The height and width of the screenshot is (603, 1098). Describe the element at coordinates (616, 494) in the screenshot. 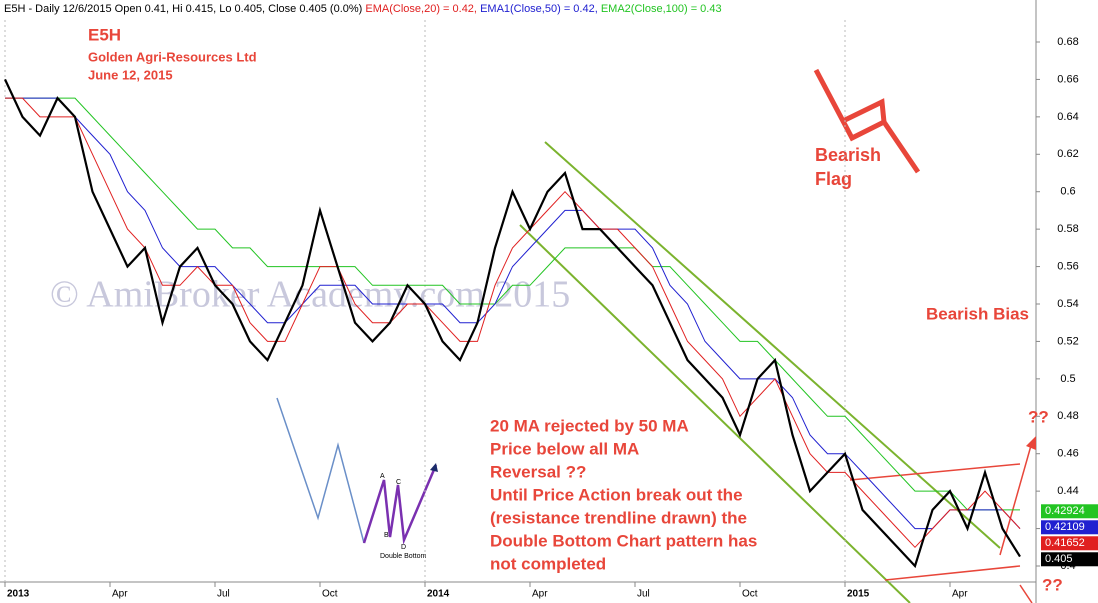

I see `note-line: Until Price Action break out the` at that location.